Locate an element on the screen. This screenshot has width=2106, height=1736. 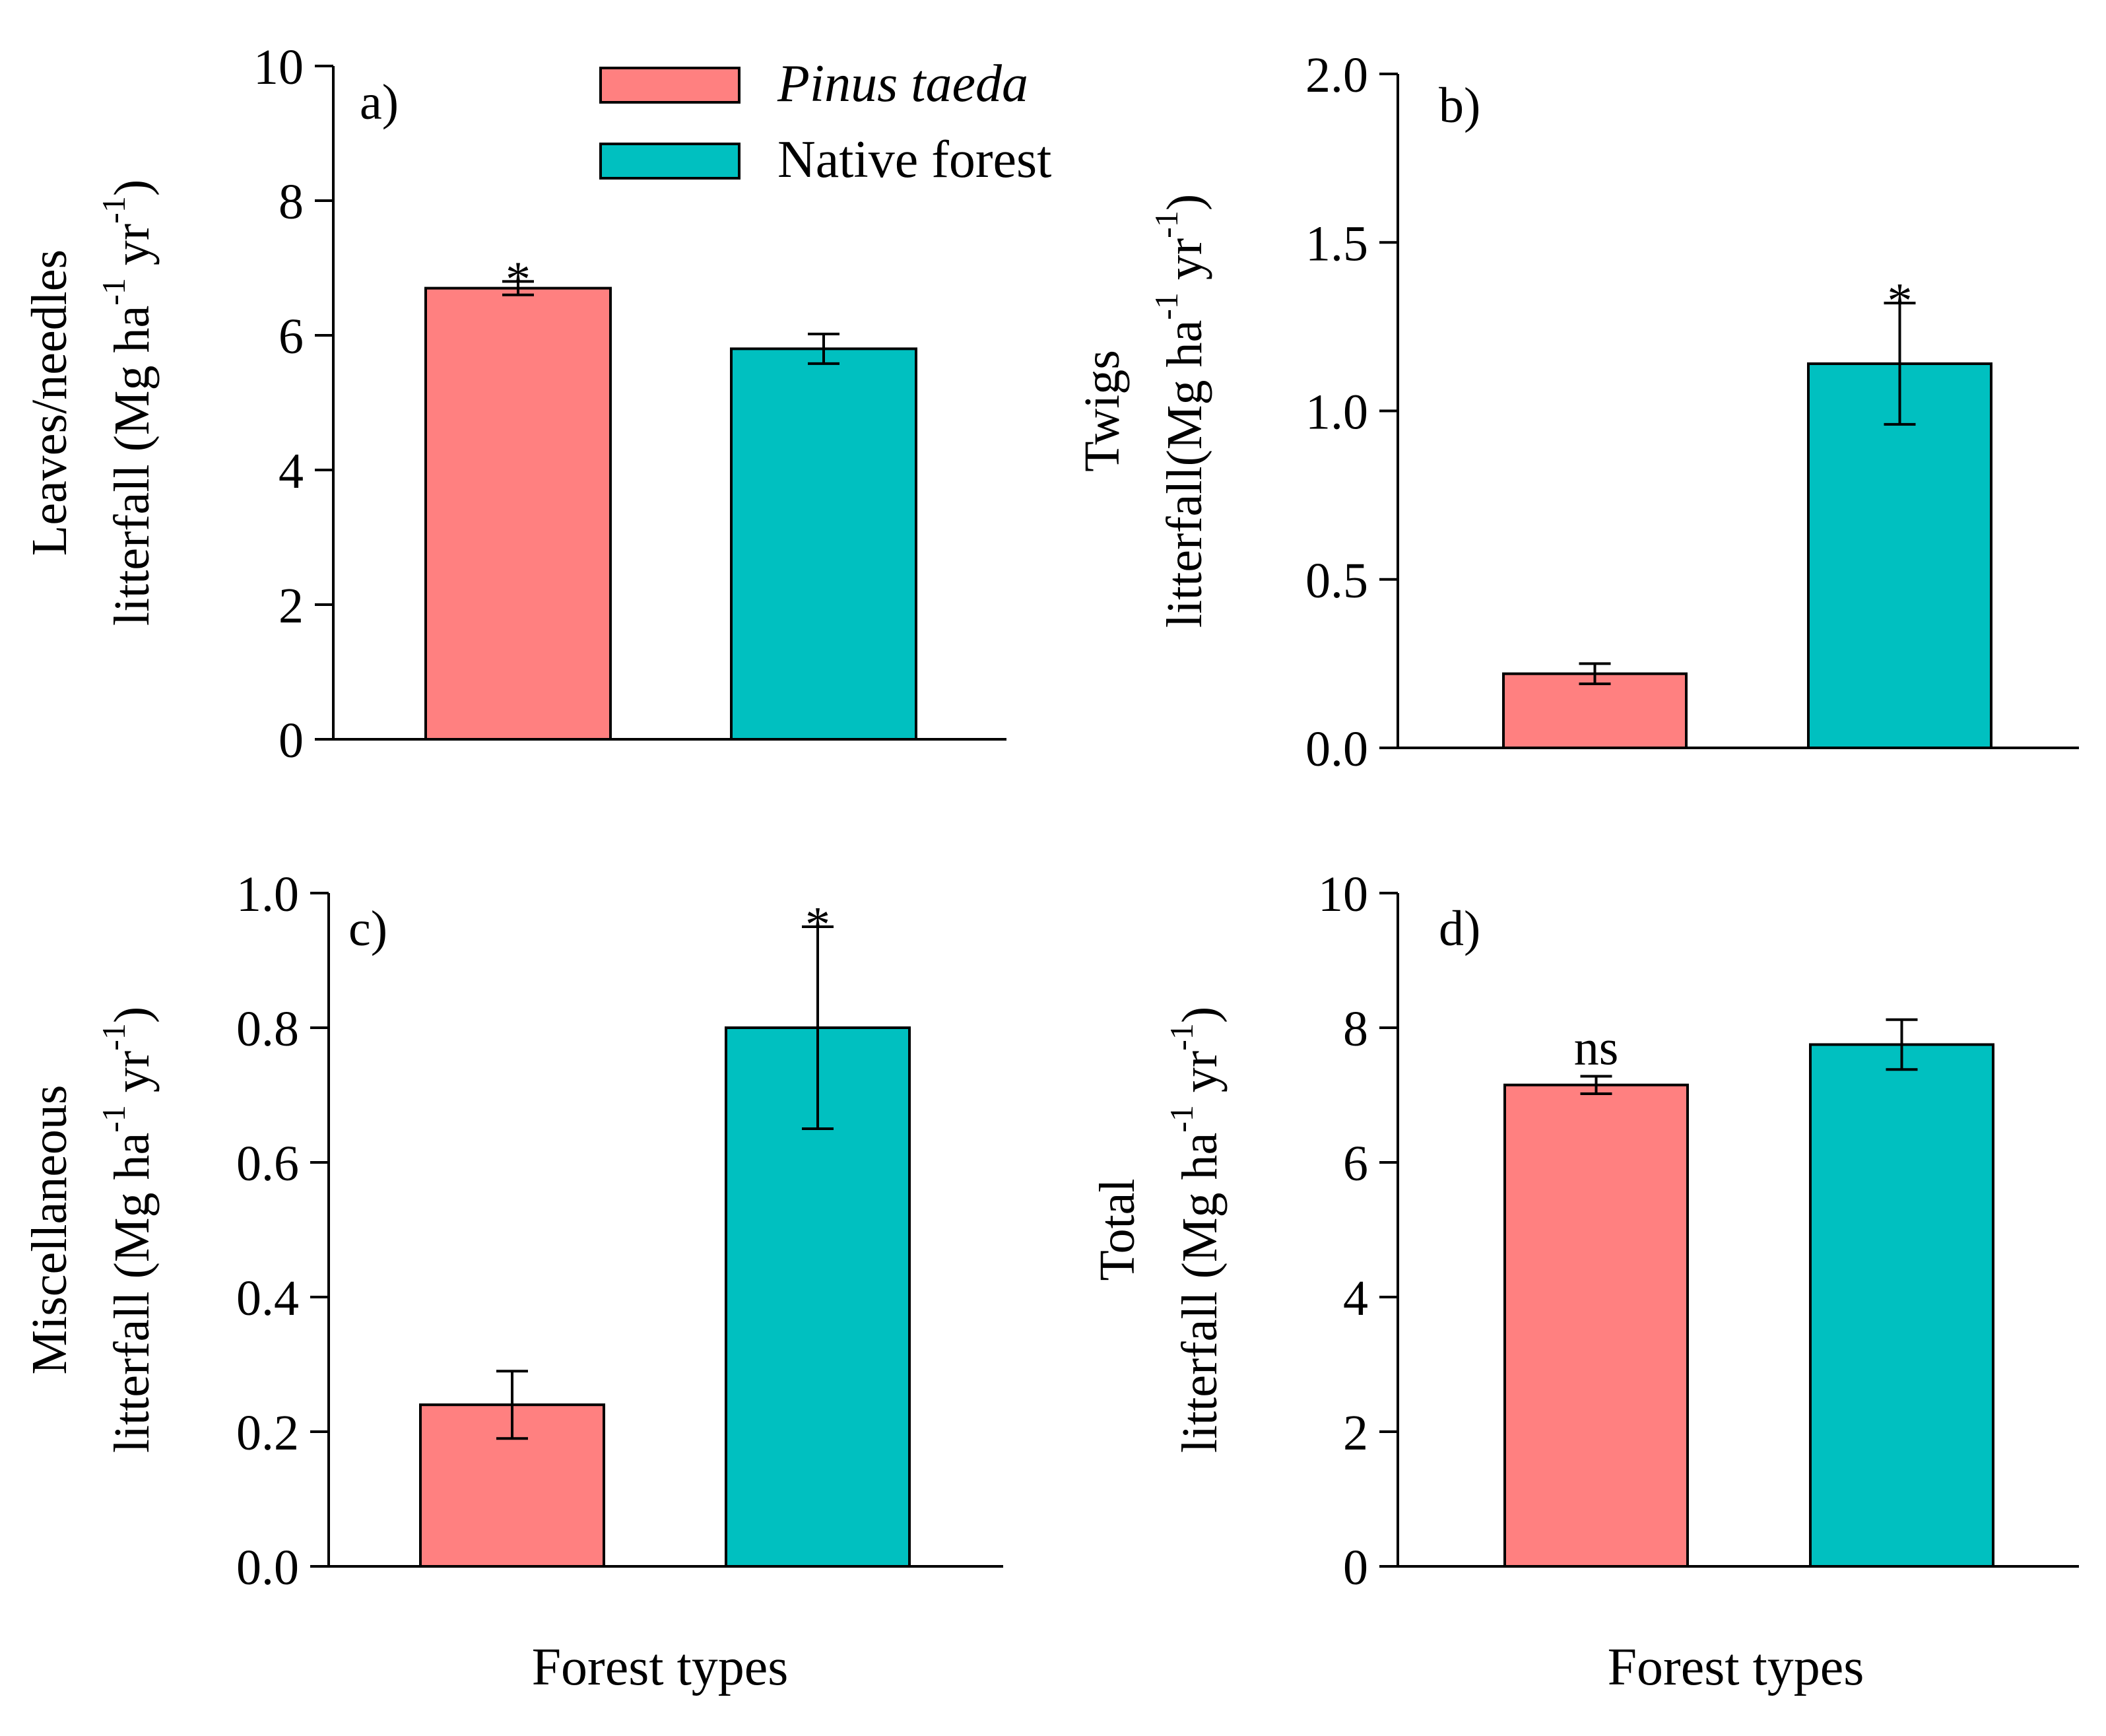
unit-text: litterfall(Mg ha is located at coordinates (1184, 474).